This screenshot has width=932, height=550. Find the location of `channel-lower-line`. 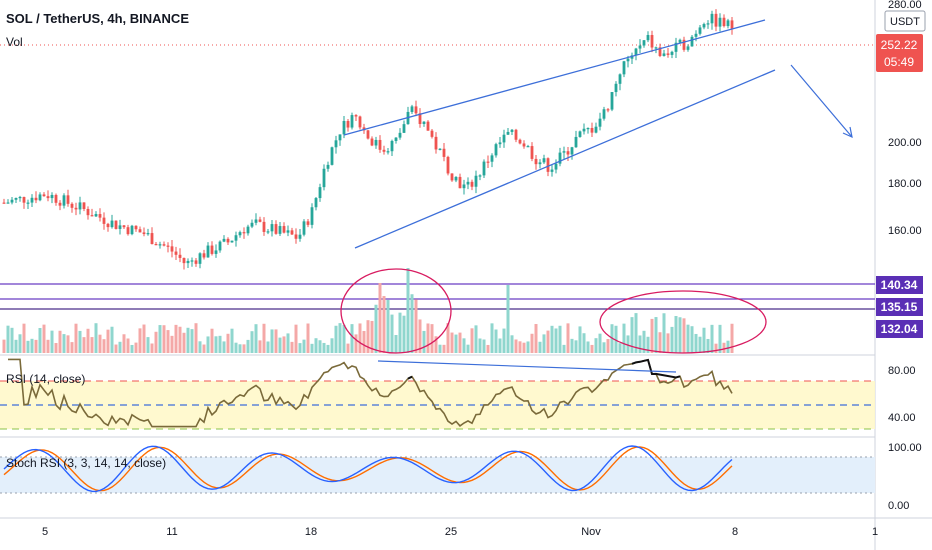

channel-lower-line is located at coordinates (565, 159).